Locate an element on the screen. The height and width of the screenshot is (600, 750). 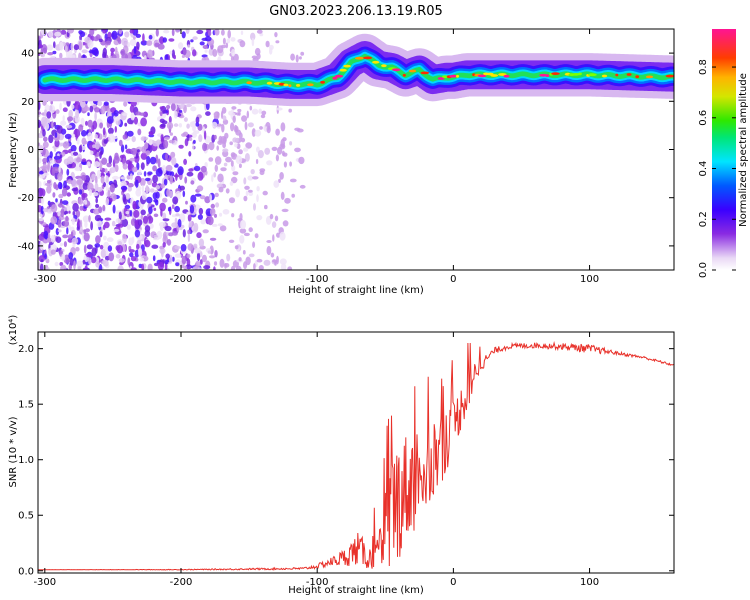
x-tick-label: -300 is located at coordinates (44, 582).